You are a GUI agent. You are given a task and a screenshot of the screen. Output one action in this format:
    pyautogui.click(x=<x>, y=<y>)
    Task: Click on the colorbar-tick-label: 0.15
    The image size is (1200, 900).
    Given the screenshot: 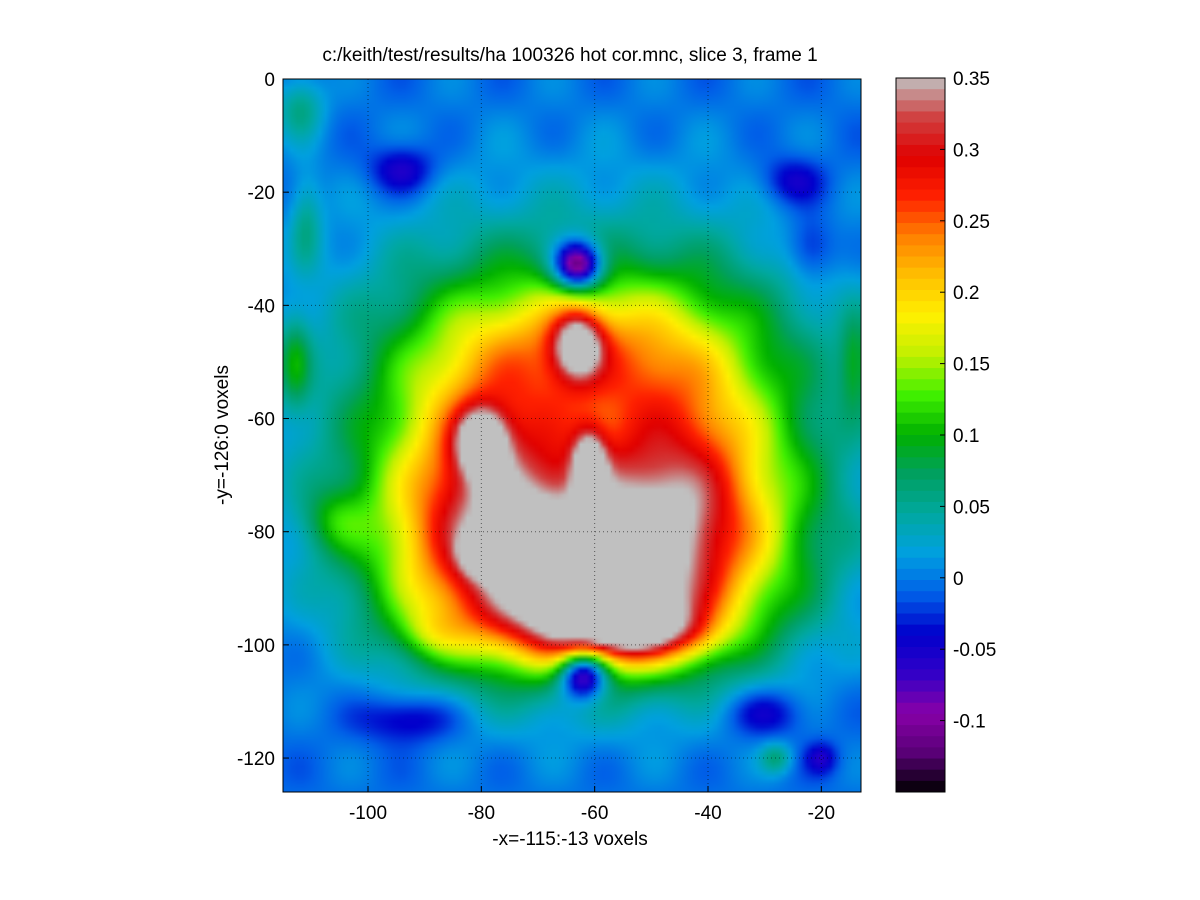 What is the action you would take?
    pyautogui.click(x=971, y=365)
    